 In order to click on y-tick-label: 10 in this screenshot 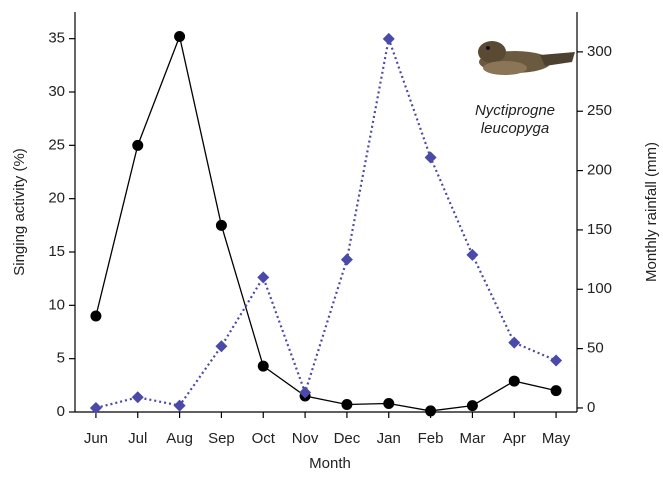, I will do `click(56, 304)`.